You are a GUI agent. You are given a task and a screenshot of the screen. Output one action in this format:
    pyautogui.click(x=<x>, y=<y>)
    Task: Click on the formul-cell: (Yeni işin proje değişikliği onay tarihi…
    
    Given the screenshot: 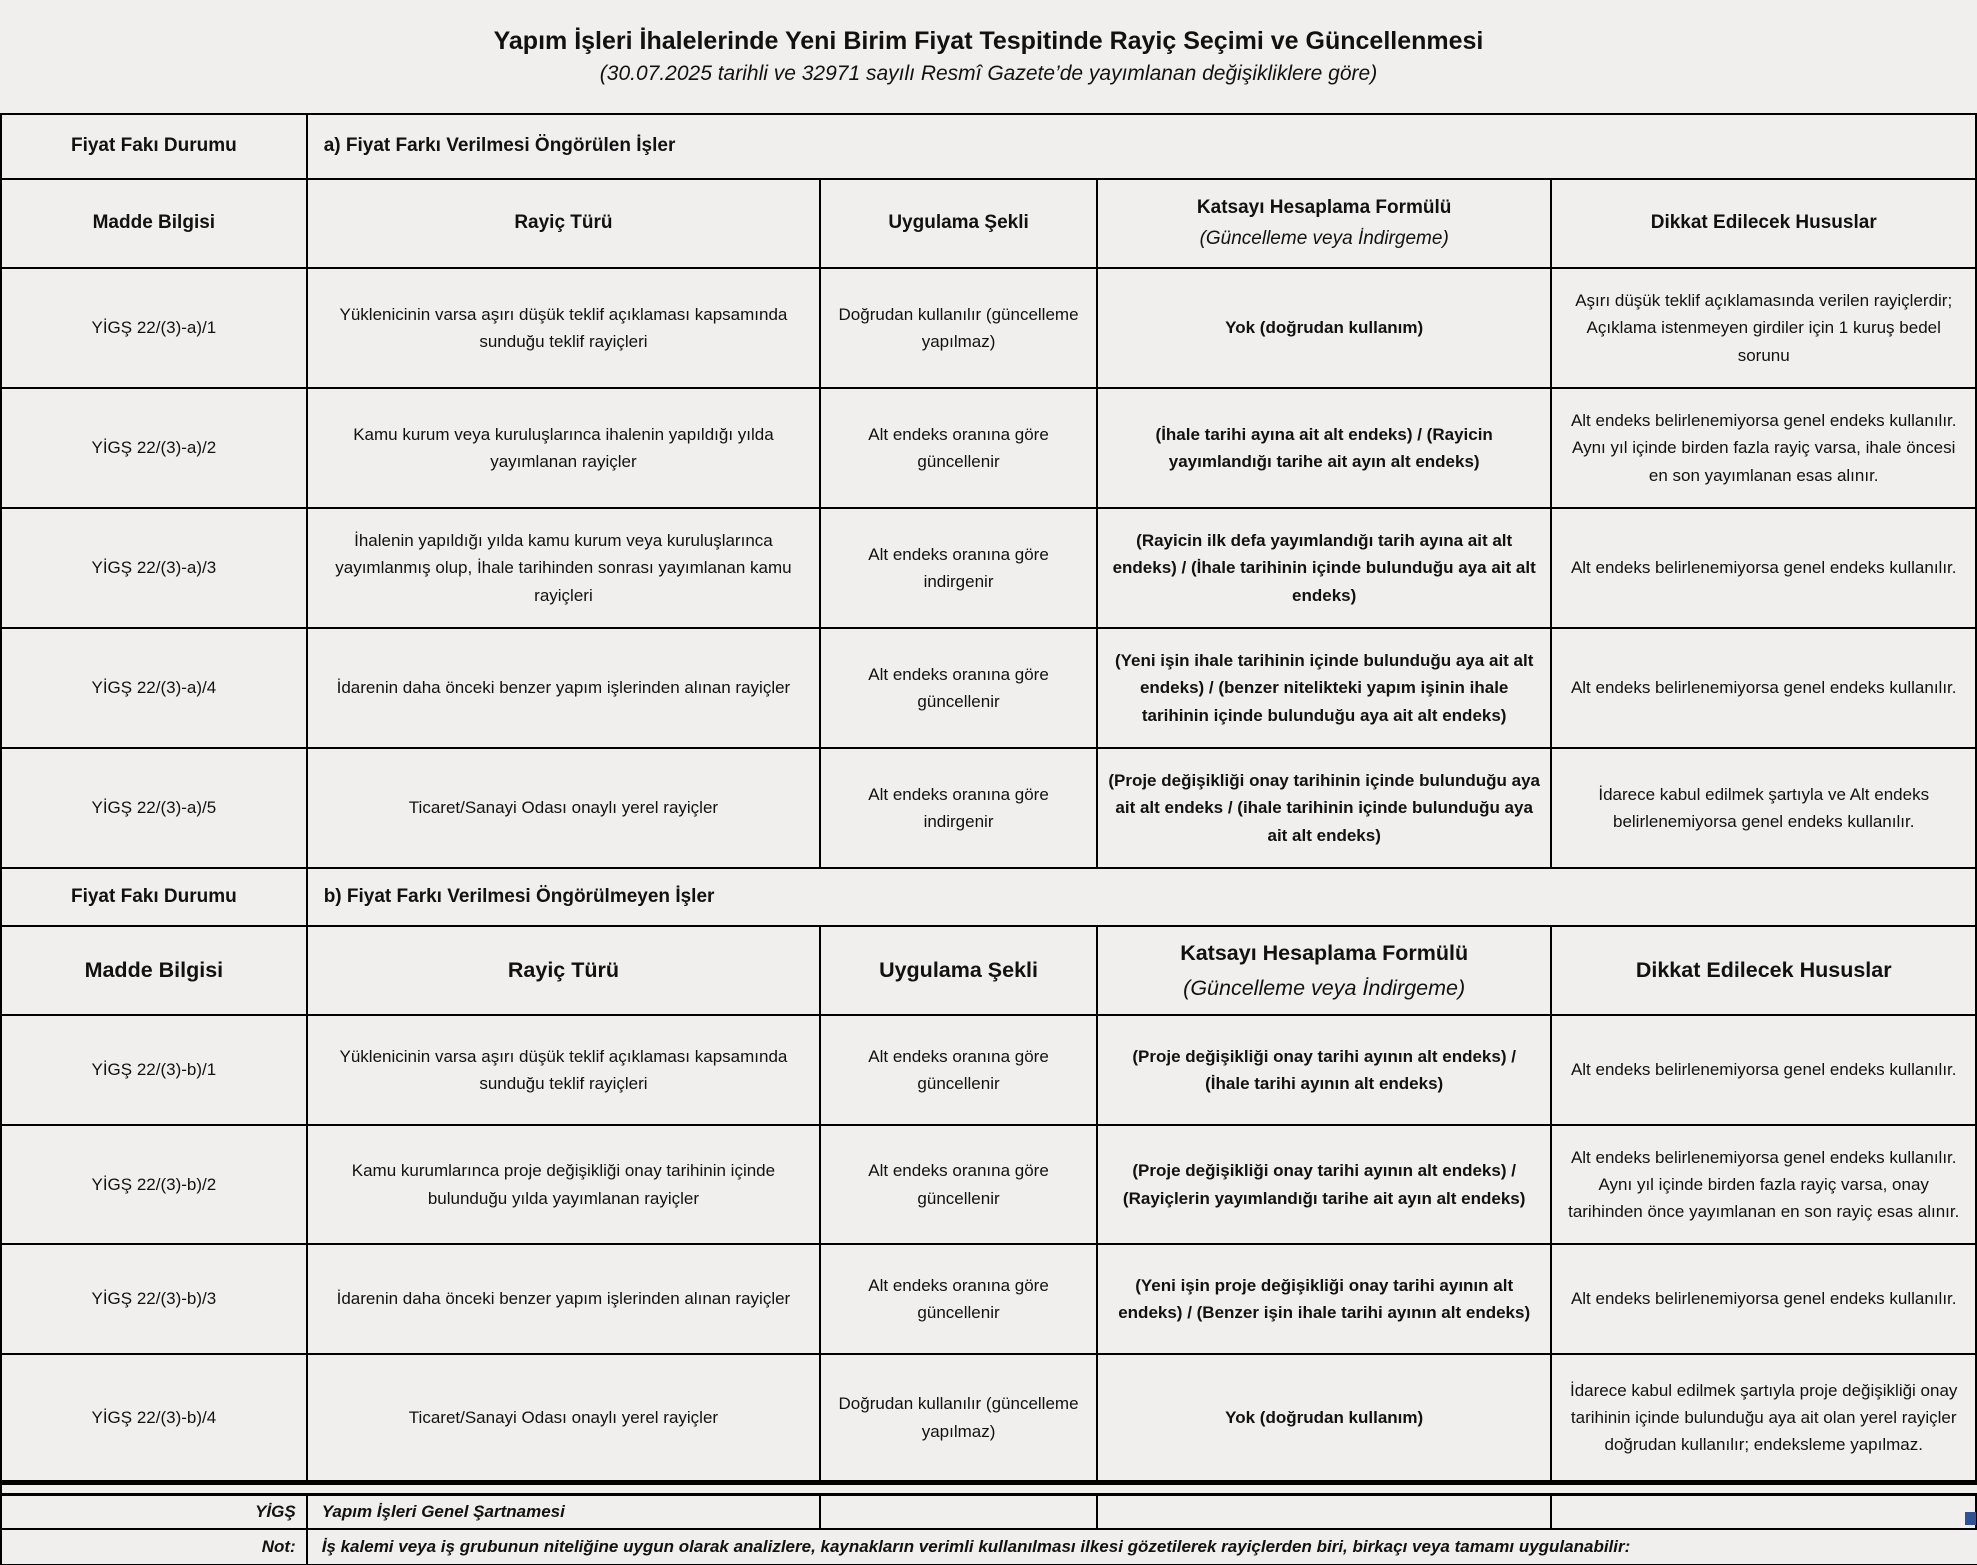 What is the action you would take?
    pyautogui.click(x=1325, y=1299)
    